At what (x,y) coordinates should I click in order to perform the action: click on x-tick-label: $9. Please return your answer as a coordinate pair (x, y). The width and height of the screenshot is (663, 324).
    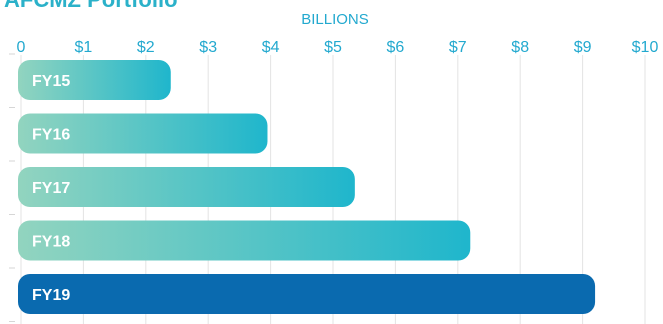
    Looking at the image, I should click on (583, 47).